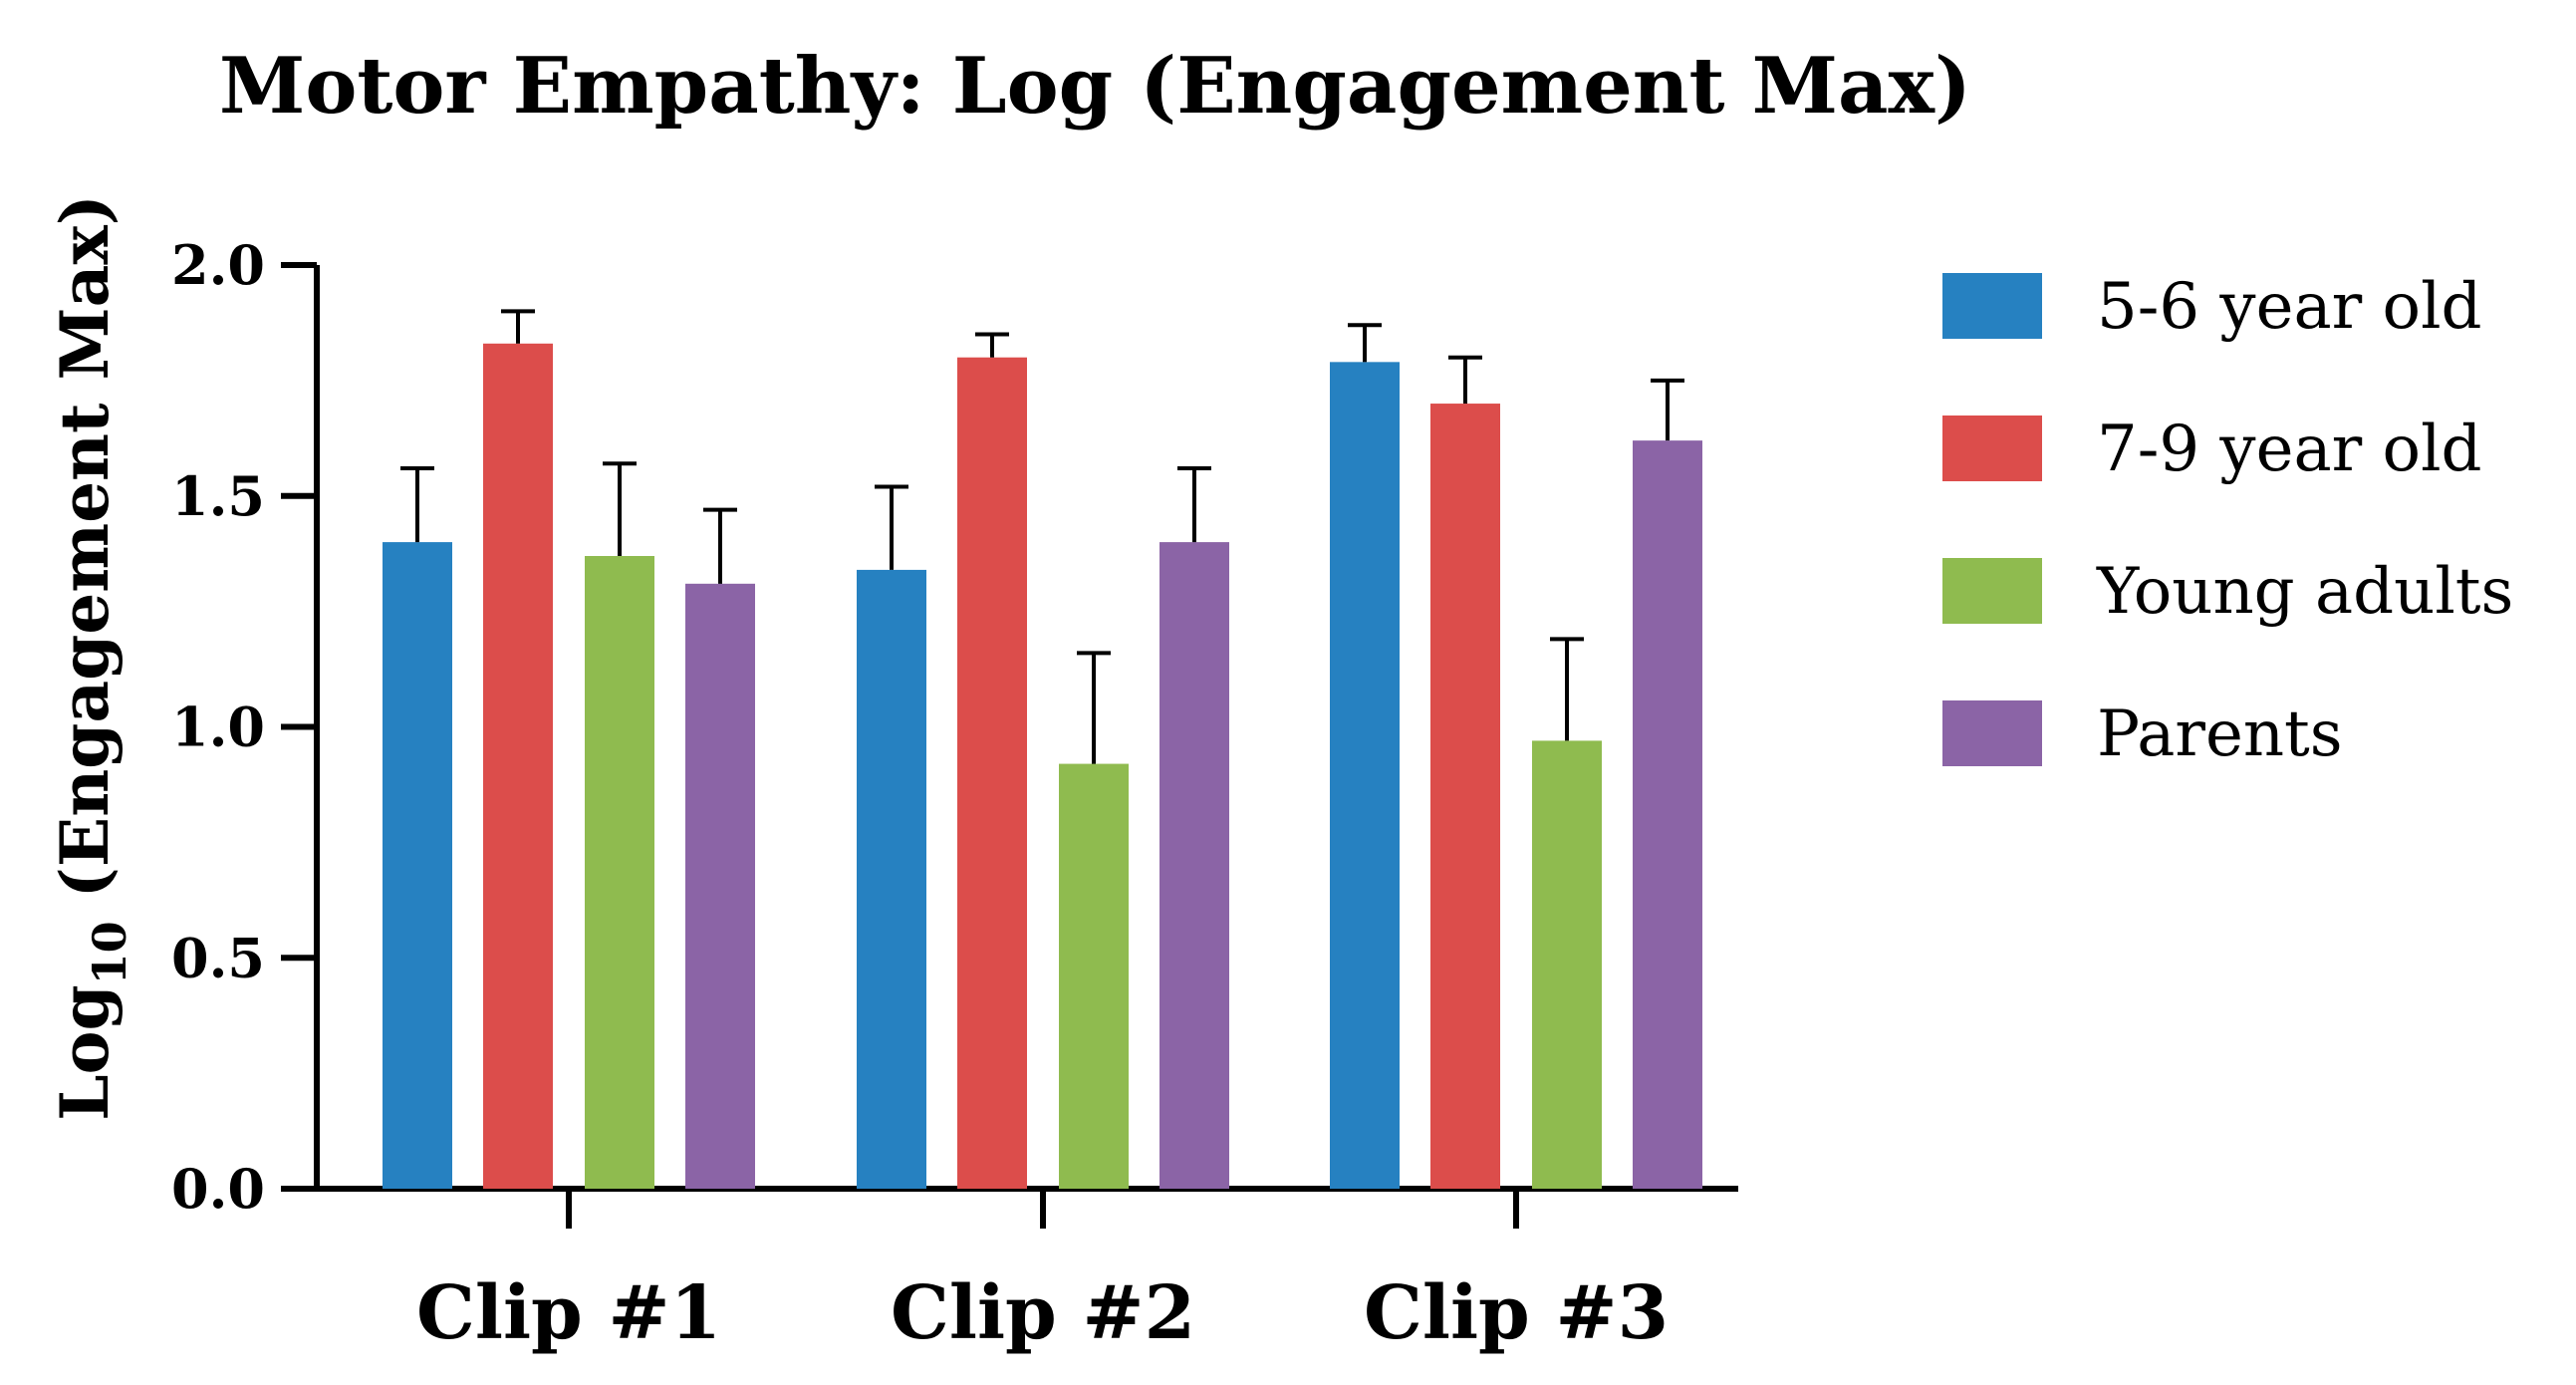  I want to click on y-tick-label: 1.5, so click(218, 496).